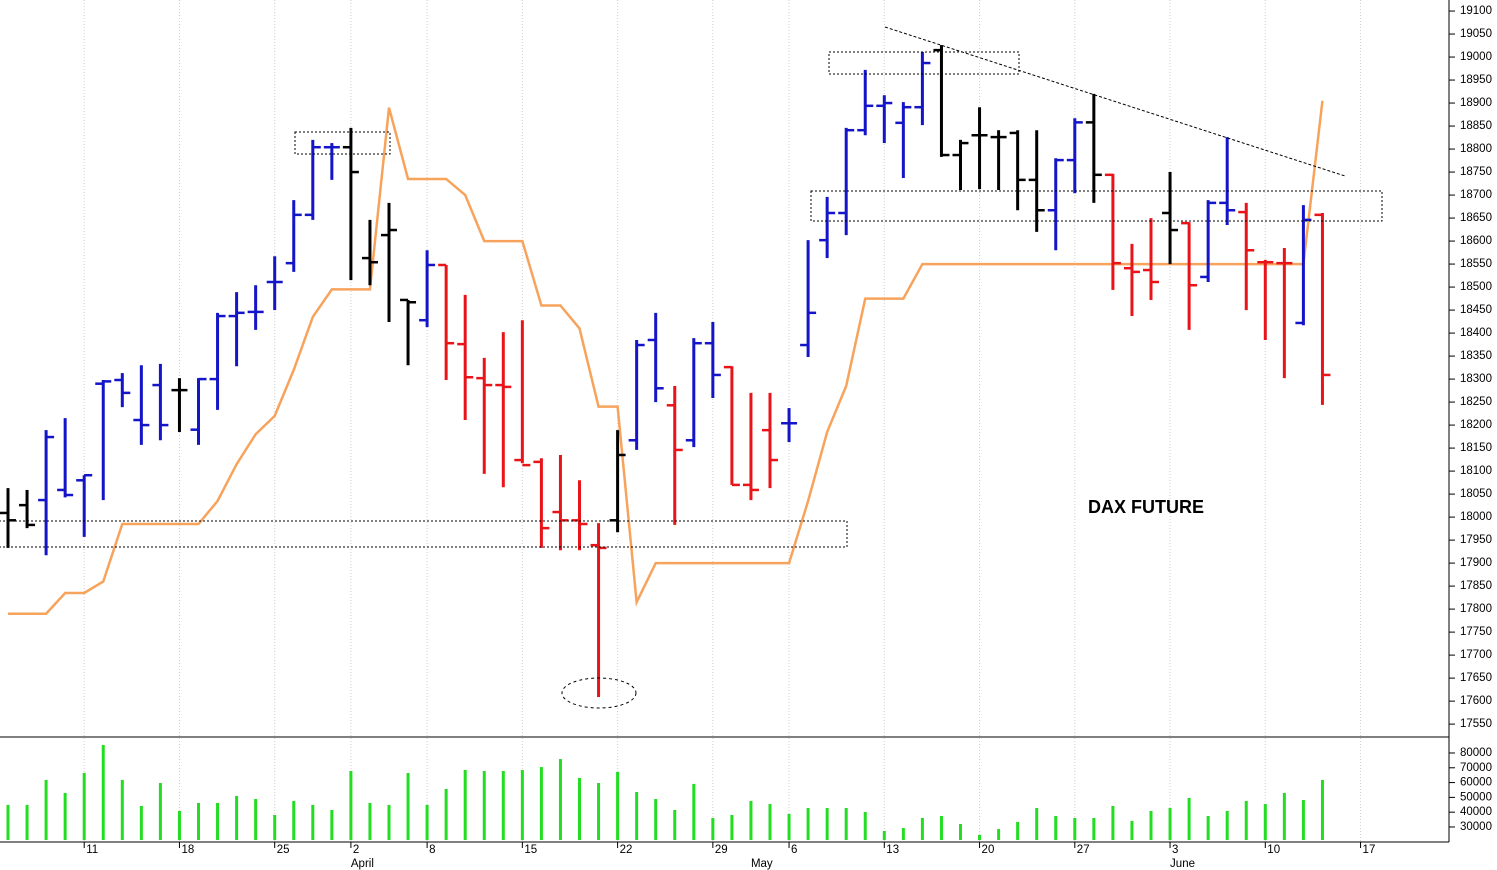 The image size is (1497, 870). I want to click on x-tick-label: 6, so click(794, 850).